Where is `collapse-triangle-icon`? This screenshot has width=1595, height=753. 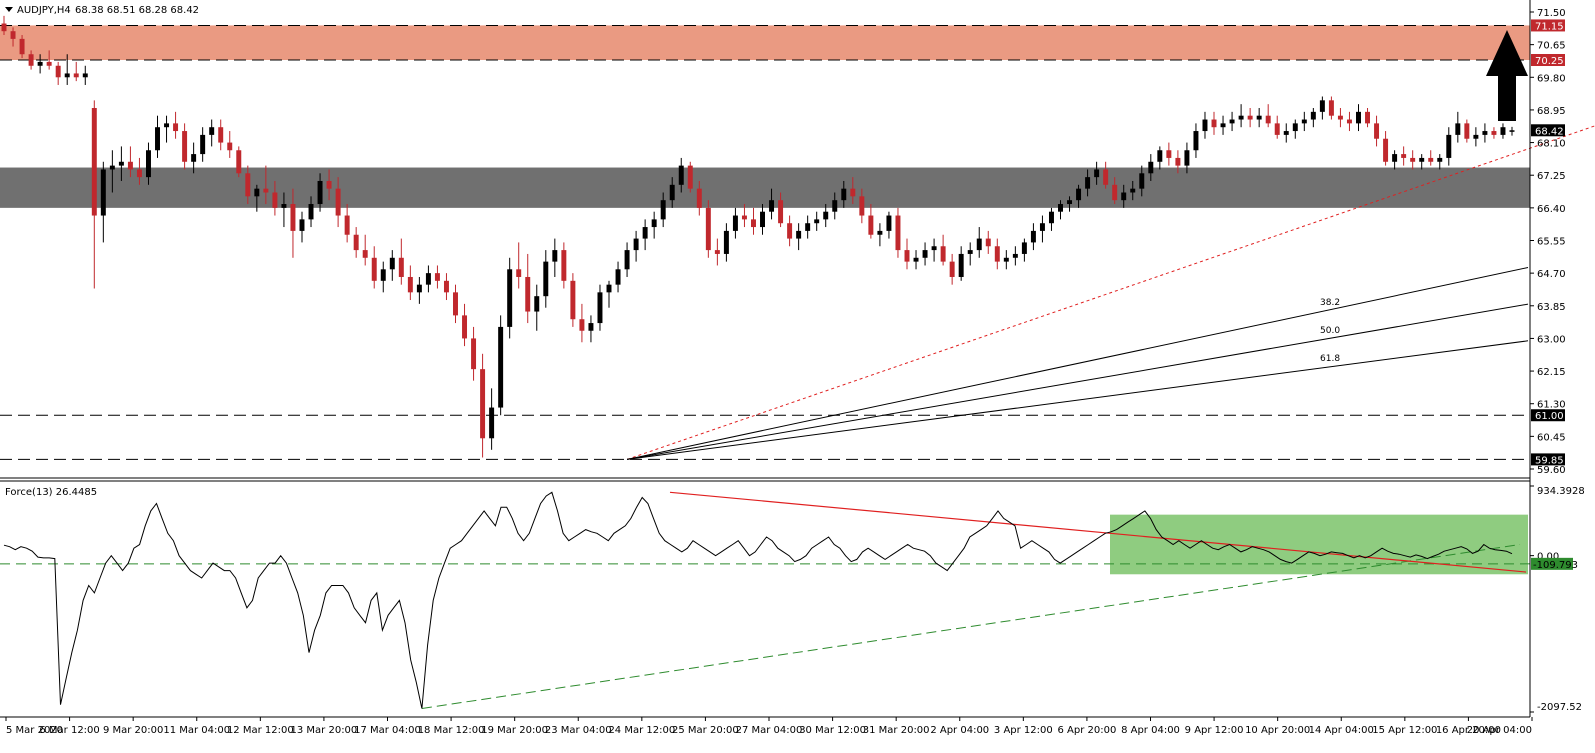
collapse-triangle-icon is located at coordinates (9, 9).